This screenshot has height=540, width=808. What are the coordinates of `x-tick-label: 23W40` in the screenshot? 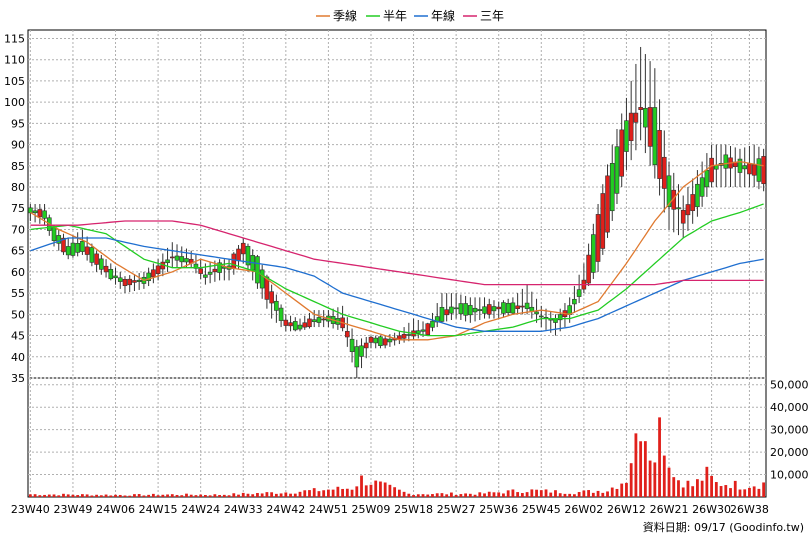 It's located at (30, 509).